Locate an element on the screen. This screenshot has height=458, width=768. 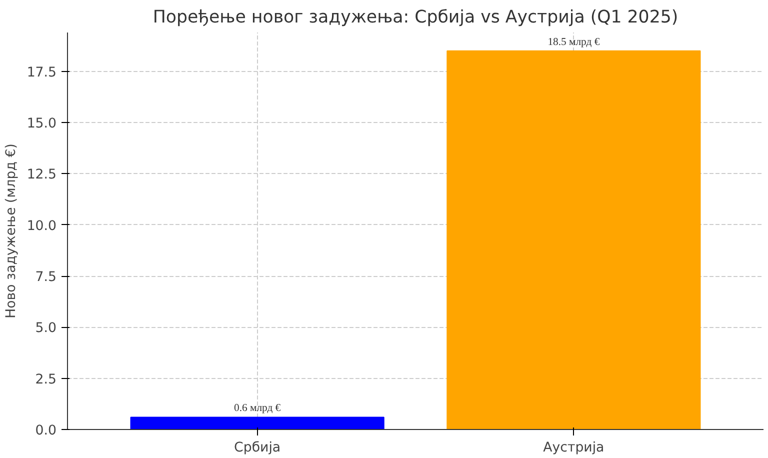
chart-title: Поређење новог задужења: Србија vs Аустрија (Q1 2025) is located at coordinates (415, 18).